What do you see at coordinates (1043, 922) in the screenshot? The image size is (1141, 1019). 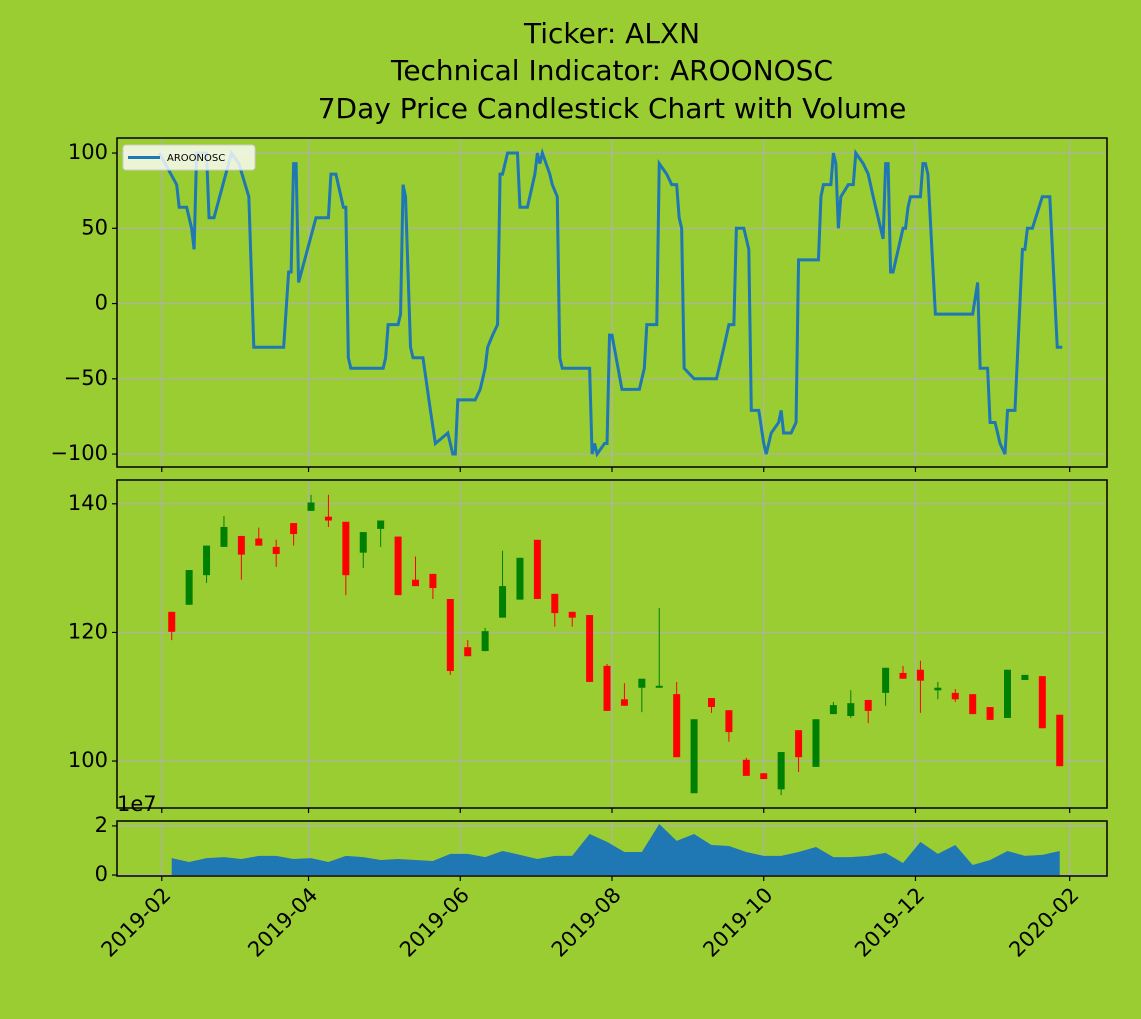 I see `x-tick-label: 2020-02` at bounding box center [1043, 922].